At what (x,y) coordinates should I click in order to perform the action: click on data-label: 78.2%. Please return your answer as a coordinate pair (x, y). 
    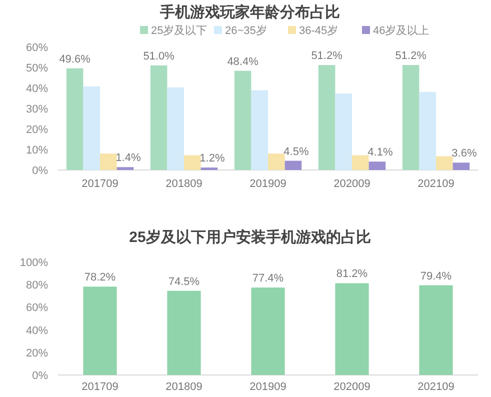
    Looking at the image, I should click on (100, 278).